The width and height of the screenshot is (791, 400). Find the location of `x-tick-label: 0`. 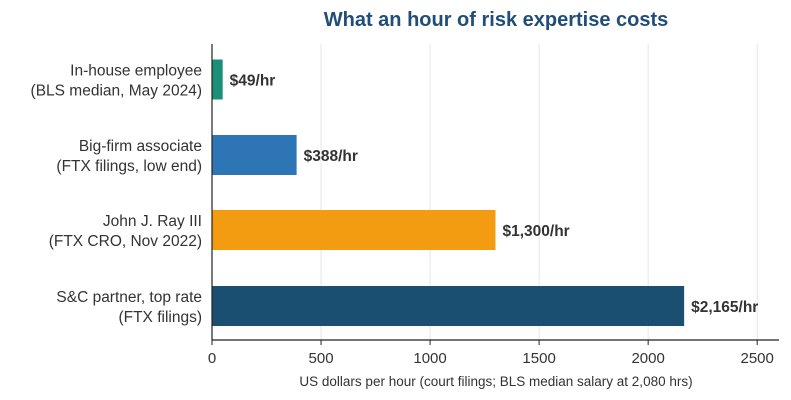

x-tick-label: 0 is located at coordinates (212, 358).